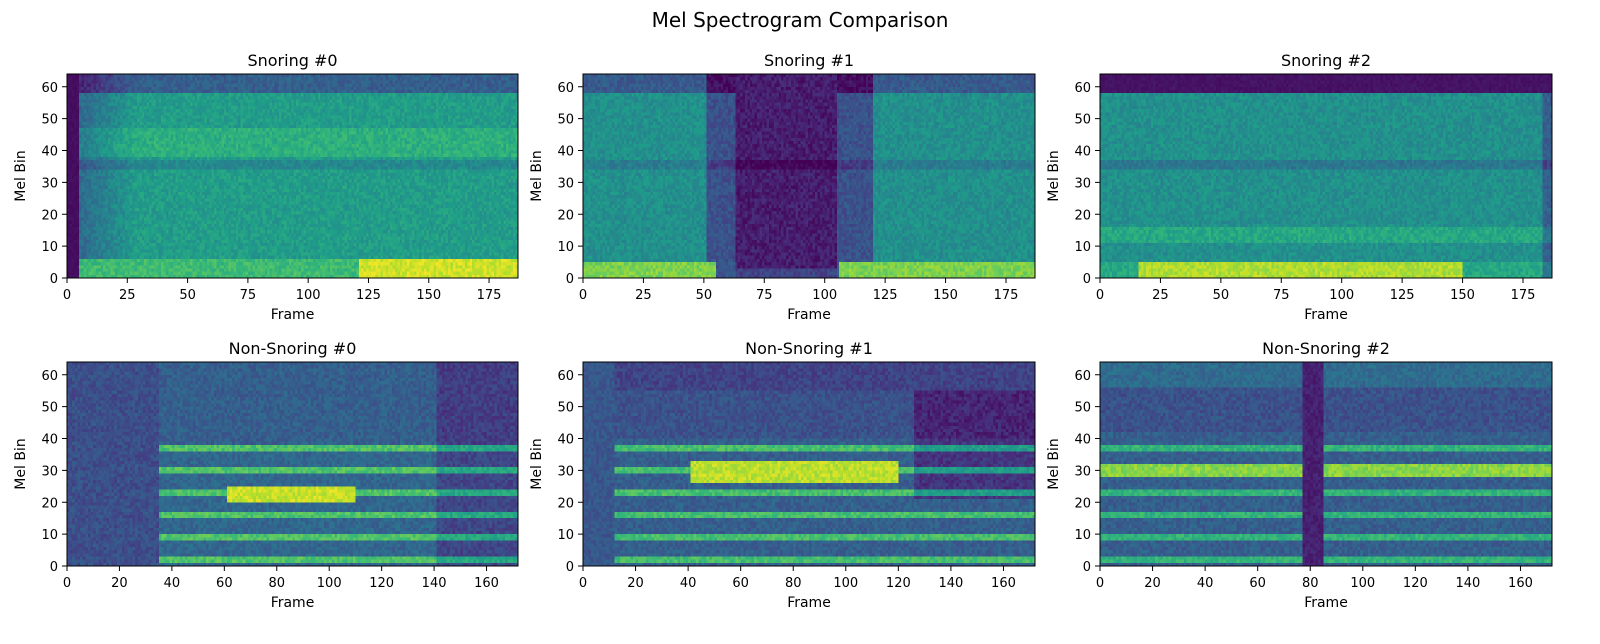  I want to click on subplot-title: Non-Snoring #2, so click(1326, 348).